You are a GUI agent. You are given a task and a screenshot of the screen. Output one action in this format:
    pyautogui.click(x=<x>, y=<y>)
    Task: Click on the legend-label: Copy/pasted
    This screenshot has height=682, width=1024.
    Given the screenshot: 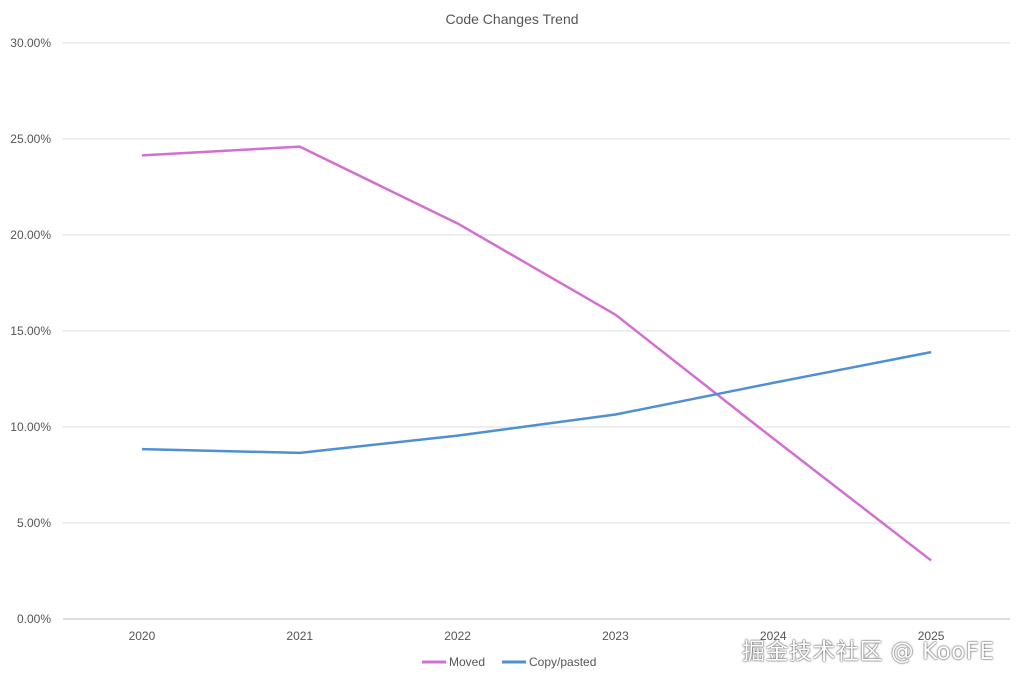 What is the action you would take?
    pyautogui.click(x=562, y=662)
    